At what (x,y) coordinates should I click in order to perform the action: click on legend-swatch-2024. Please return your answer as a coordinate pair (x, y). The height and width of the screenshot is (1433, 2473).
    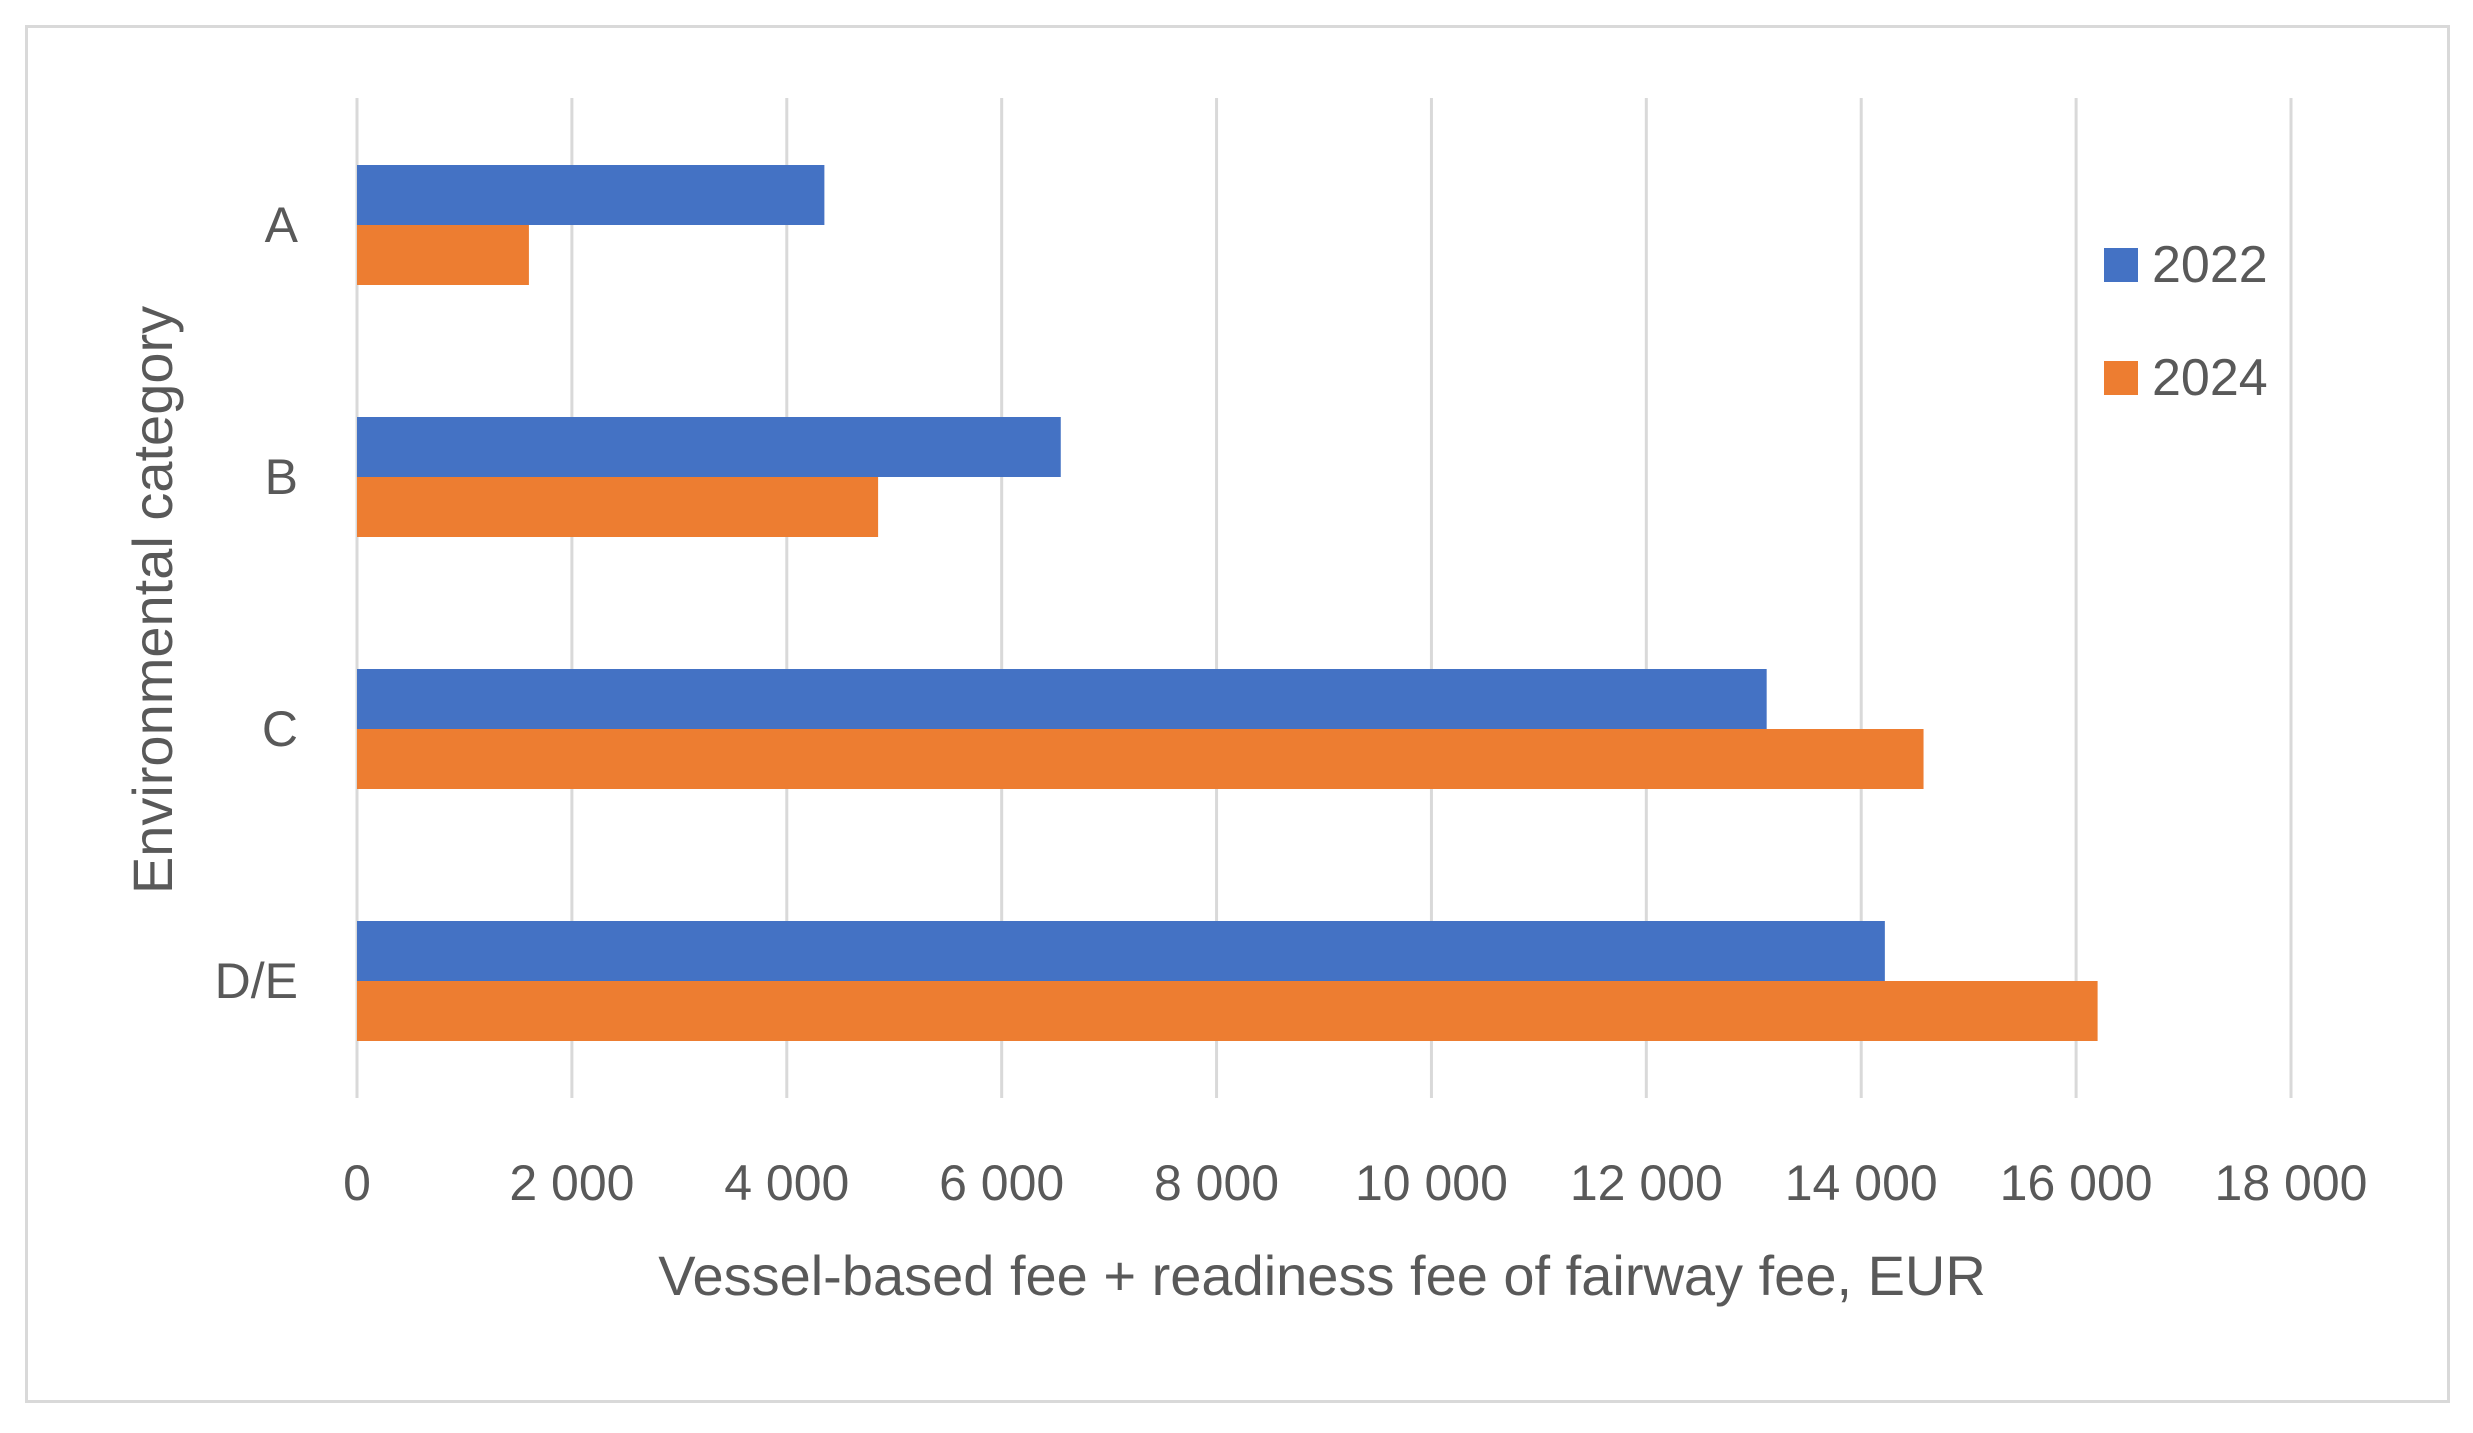
    Looking at the image, I should click on (2121, 378).